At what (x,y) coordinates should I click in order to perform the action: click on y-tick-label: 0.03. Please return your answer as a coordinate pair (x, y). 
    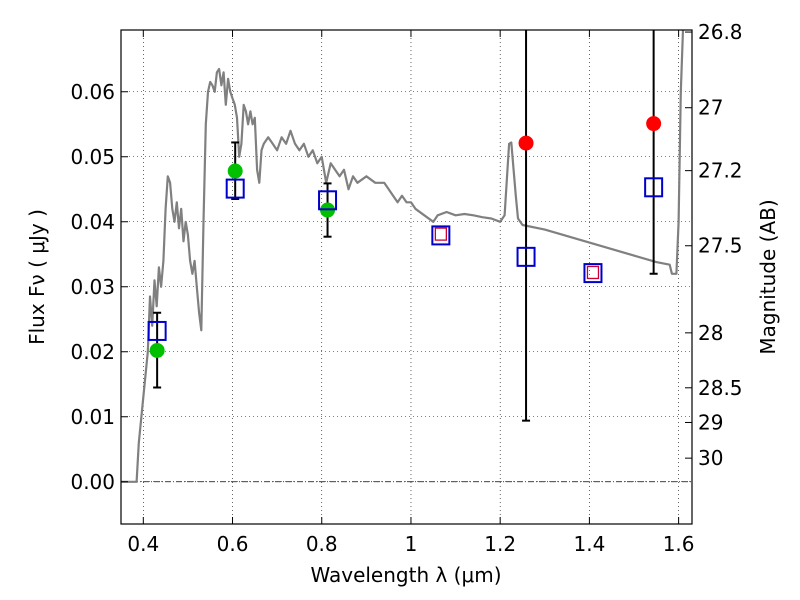
    Looking at the image, I should click on (92, 287).